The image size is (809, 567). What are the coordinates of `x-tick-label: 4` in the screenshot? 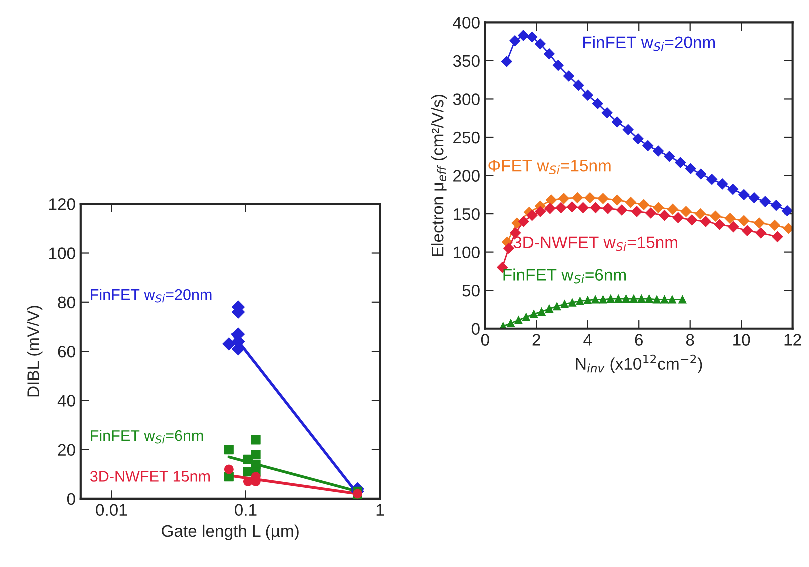 It's located at (588, 340).